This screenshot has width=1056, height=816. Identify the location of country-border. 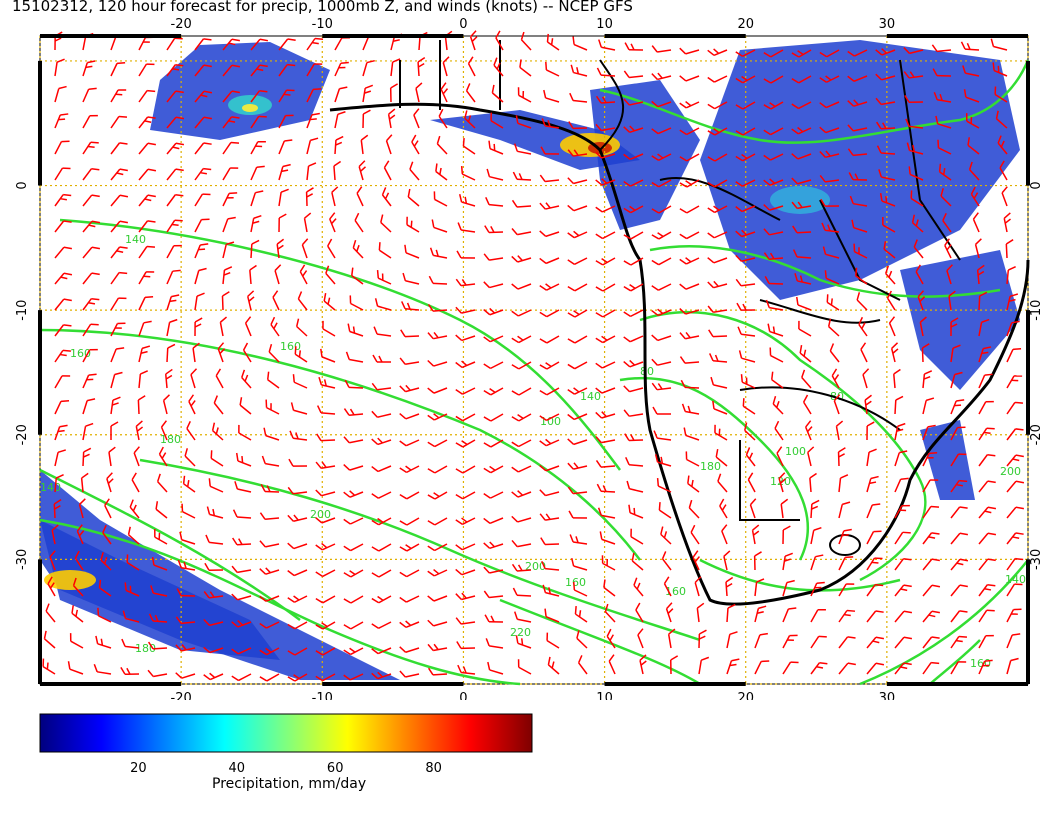
(820, 408).